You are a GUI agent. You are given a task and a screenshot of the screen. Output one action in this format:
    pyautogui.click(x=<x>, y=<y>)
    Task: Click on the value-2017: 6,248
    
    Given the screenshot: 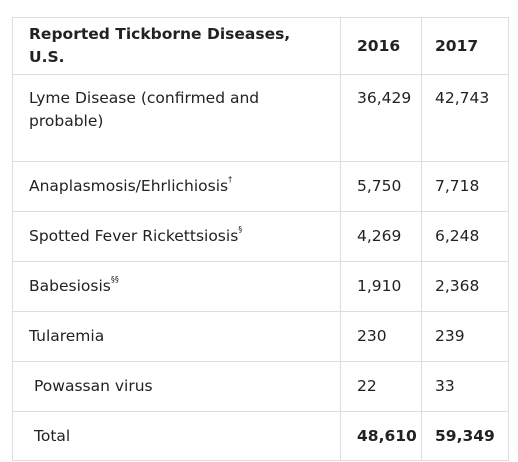 What is the action you would take?
    pyautogui.click(x=465, y=236)
    